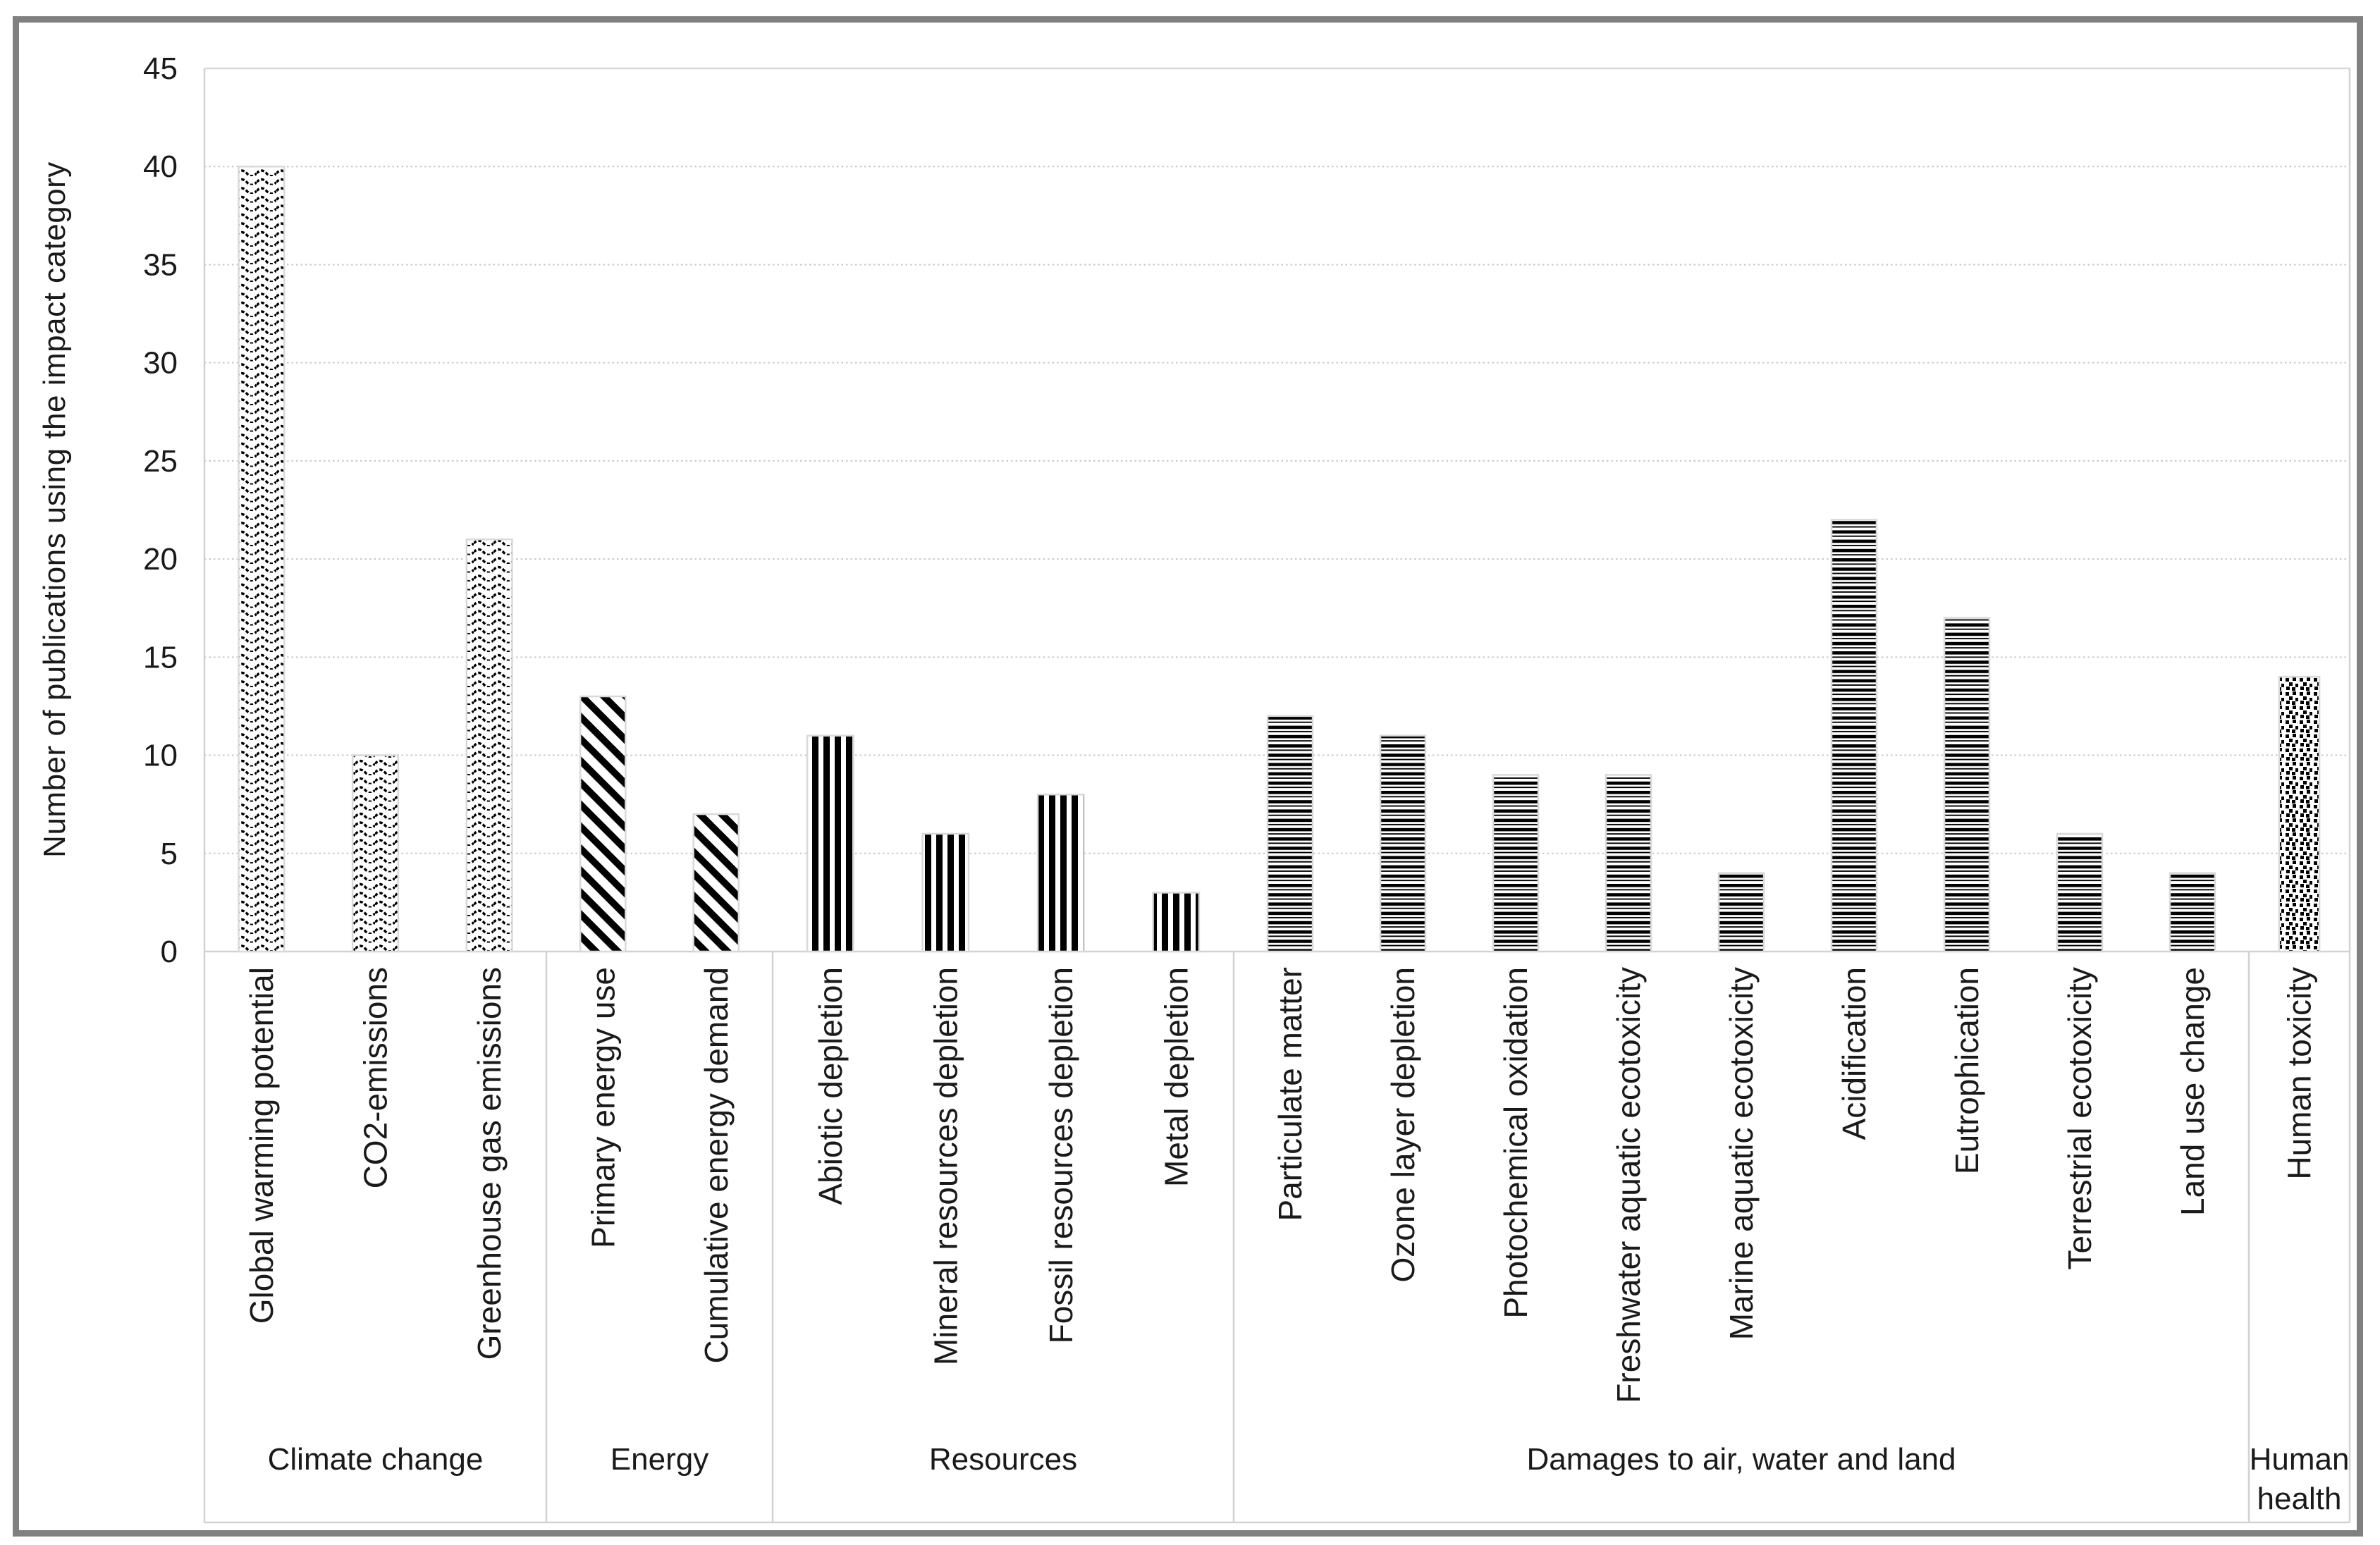 The width and height of the screenshot is (2380, 1545). What do you see at coordinates (1628, 863) in the screenshot?
I see `bar: Freshwater aquatic ecotoxicity: 9` at bounding box center [1628, 863].